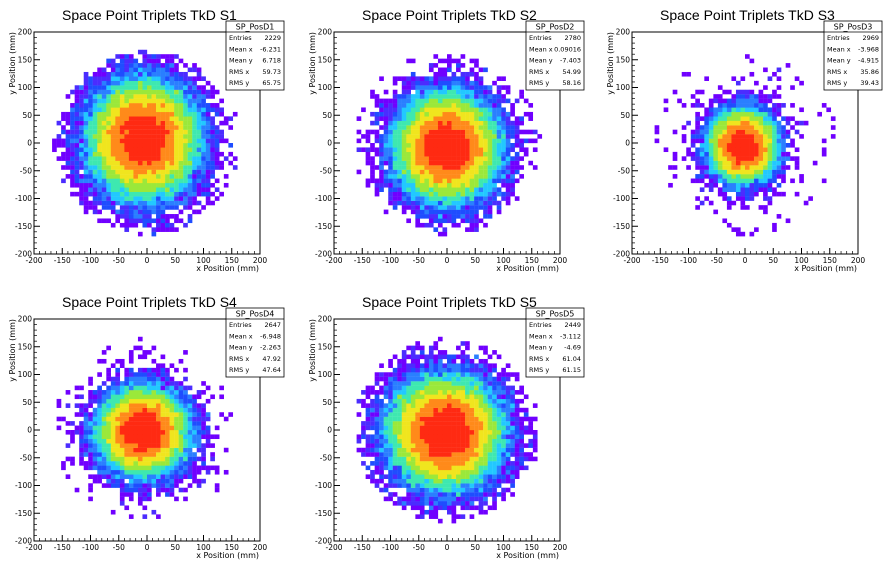 The height and width of the screenshot is (574, 896). I want to click on x-tick-label: 50, so click(773, 260).